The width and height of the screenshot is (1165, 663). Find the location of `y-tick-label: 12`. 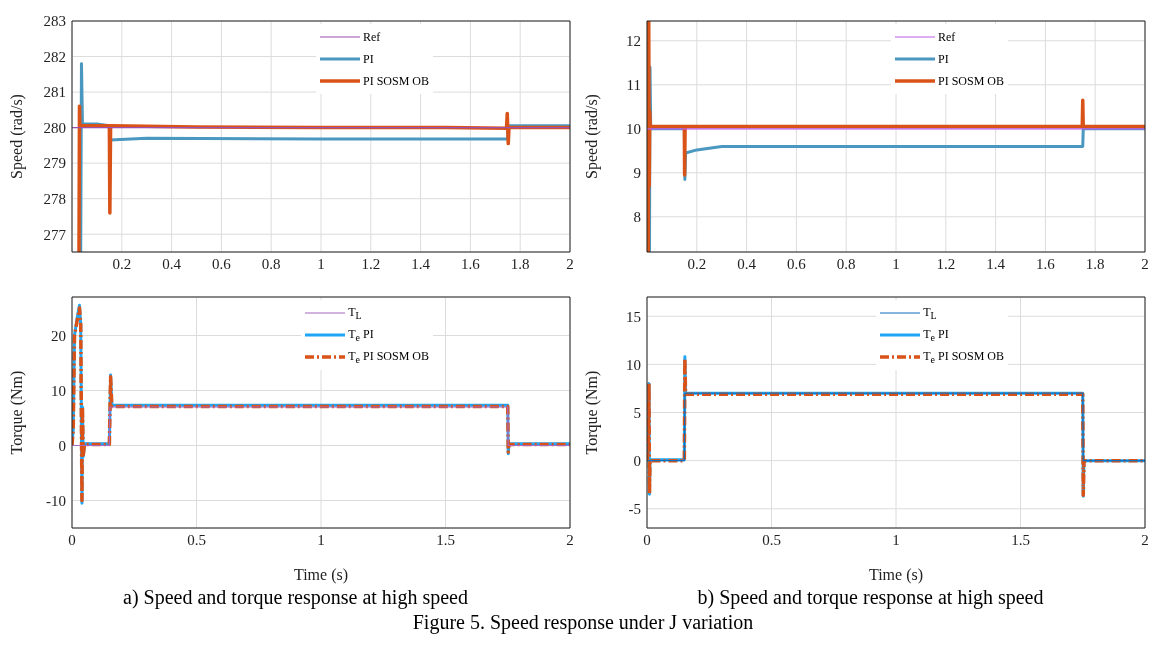

y-tick-label: 12 is located at coordinates (633, 41).